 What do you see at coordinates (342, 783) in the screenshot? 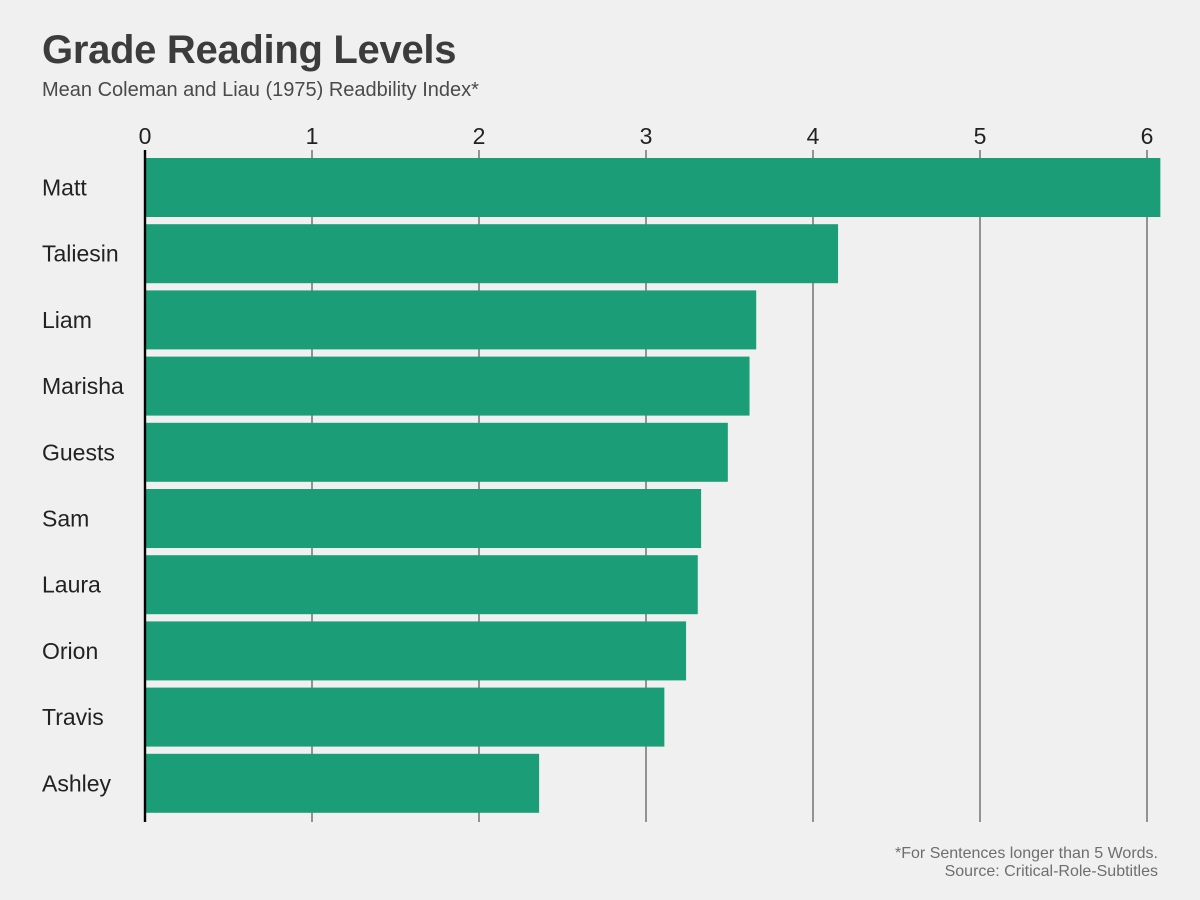
I see `bar-ashley` at bounding box center [342, 783].